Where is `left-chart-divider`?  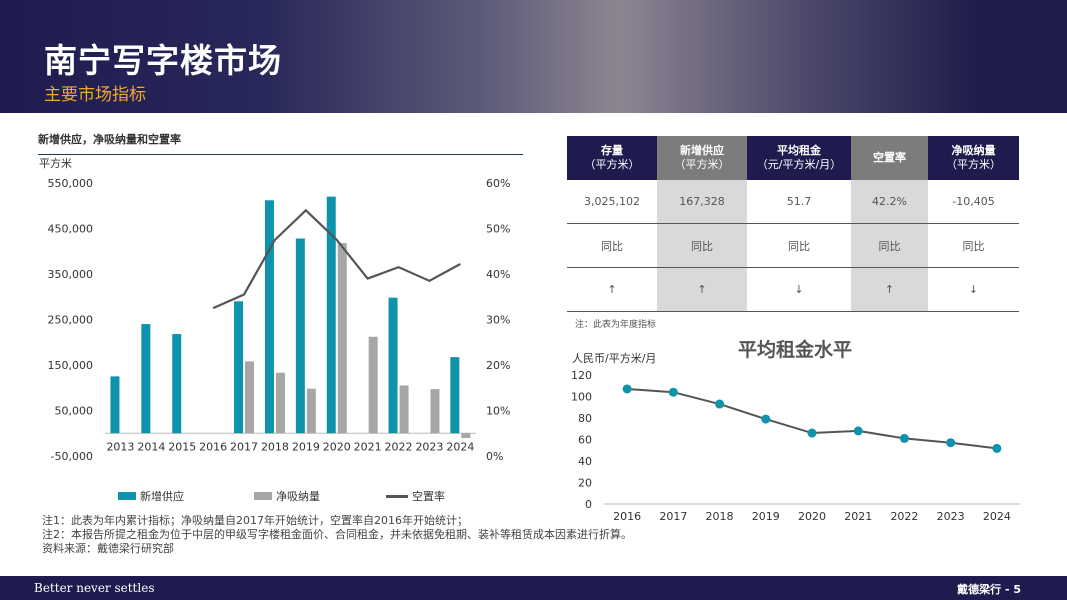
left-chart-divider is located at coordinates (280, 154).